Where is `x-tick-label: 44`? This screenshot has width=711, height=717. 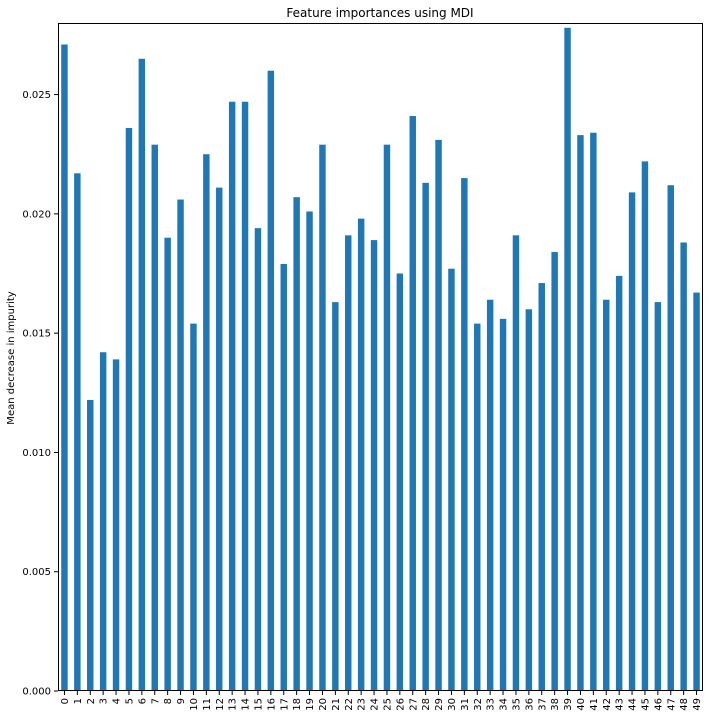 x-tick-label: 44 is located at coordinates (633, 704).